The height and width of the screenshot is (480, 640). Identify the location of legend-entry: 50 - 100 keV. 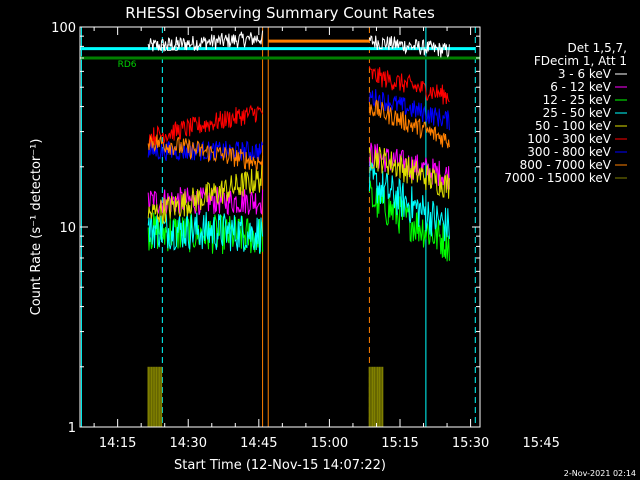
(573, 126).